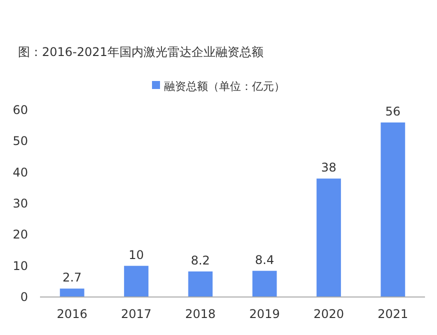 This screenshot has height=335, width=437. Describe the element at coordinates (393, 111) in the screenshot. I see `data-label: 56` at that location.